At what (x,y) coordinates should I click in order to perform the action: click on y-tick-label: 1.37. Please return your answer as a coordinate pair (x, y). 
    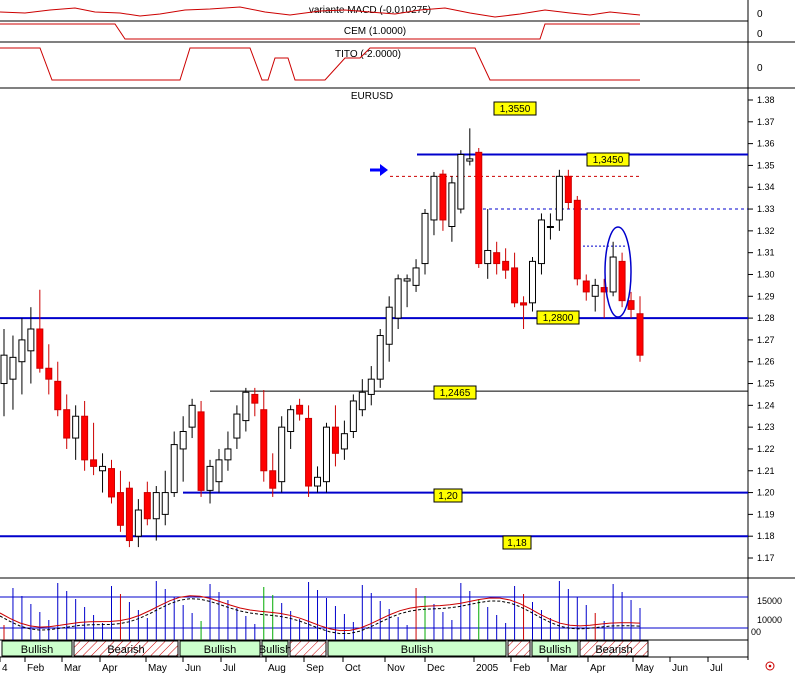
    Looking at the image, I should click on (766, 122).